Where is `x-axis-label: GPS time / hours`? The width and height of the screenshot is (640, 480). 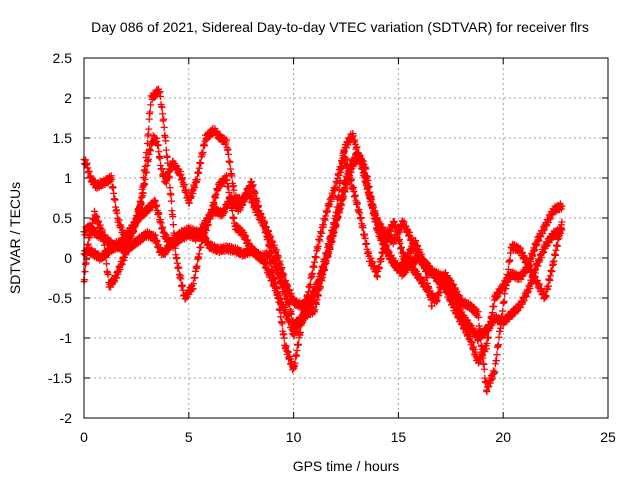
x-axis-label: GPS time / hours is located at coordinates (346, 466).